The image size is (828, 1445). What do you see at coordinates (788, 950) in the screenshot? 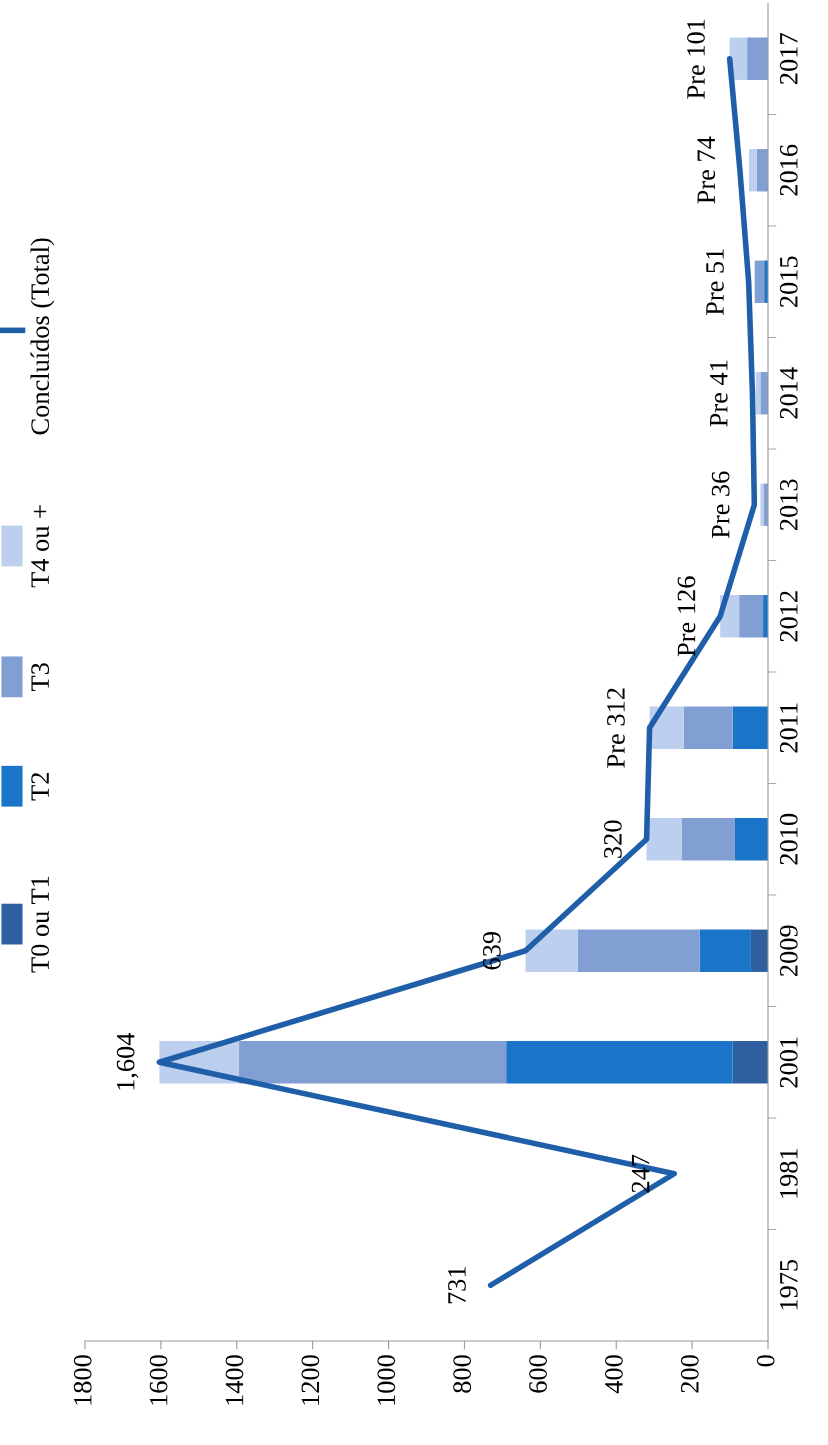
I see `y-tick-label: 2009` at bounding box center [788, 950].